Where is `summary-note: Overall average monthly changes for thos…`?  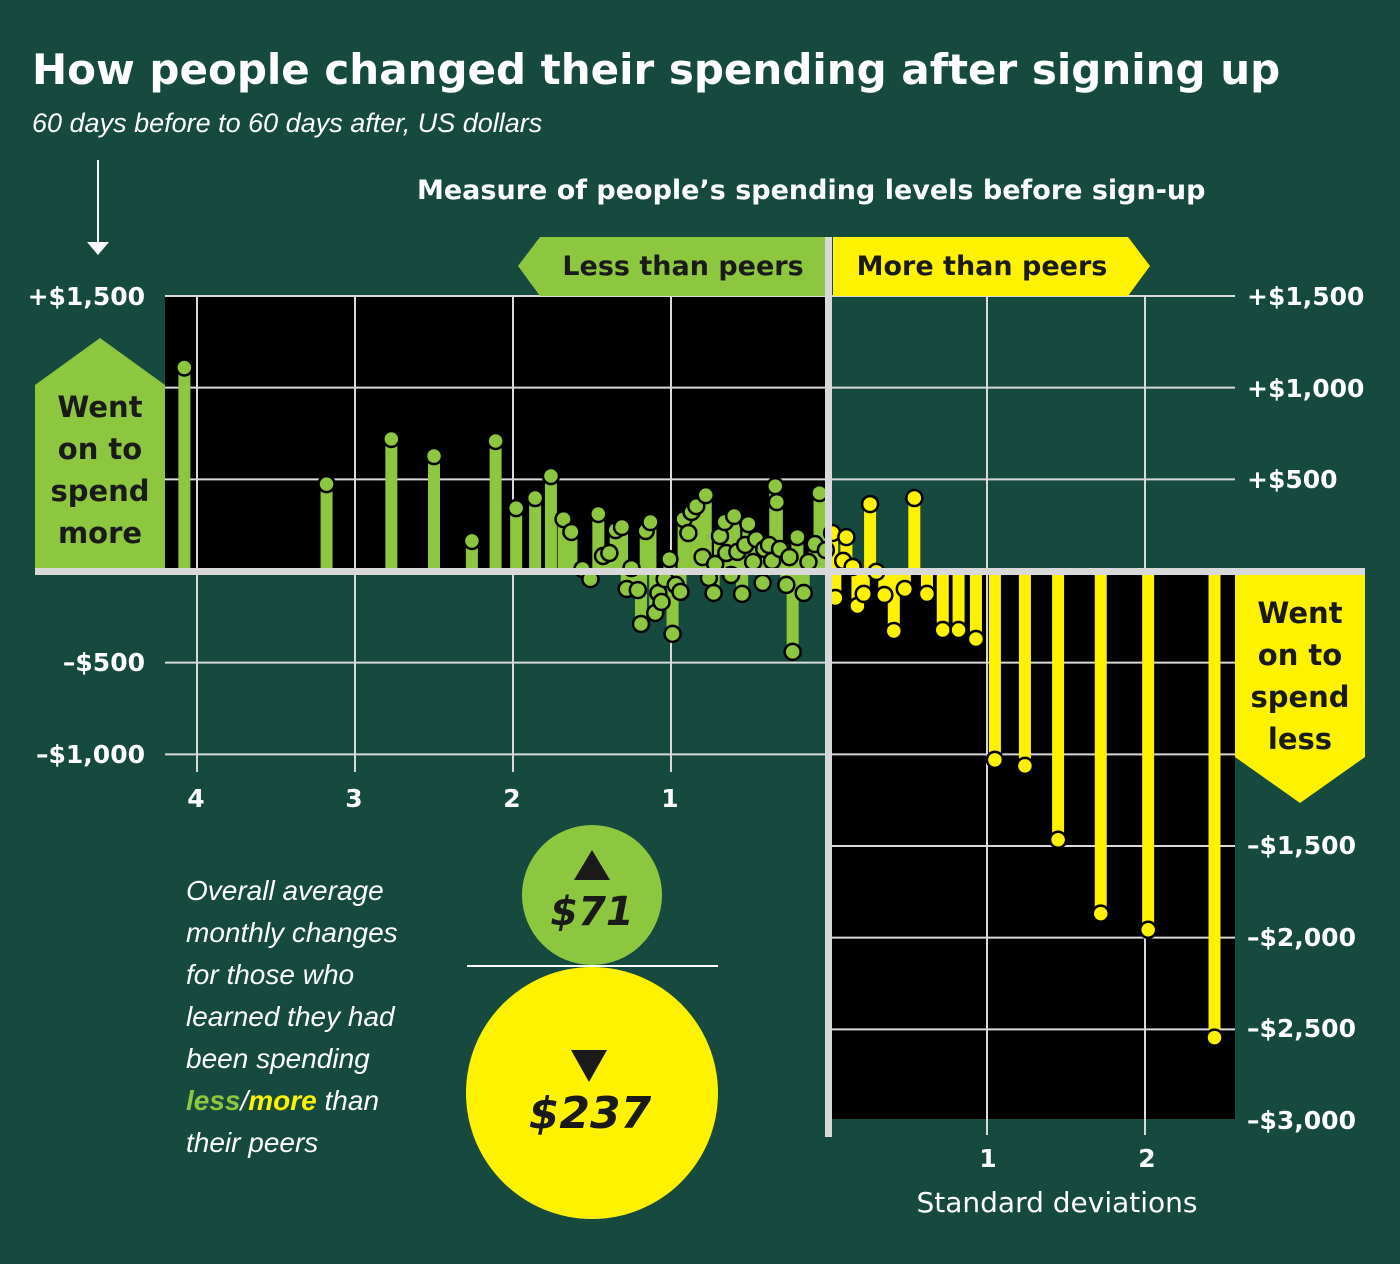
summary-note: Overall average monthly changes for thos… is located at coordinates (292, 1016).